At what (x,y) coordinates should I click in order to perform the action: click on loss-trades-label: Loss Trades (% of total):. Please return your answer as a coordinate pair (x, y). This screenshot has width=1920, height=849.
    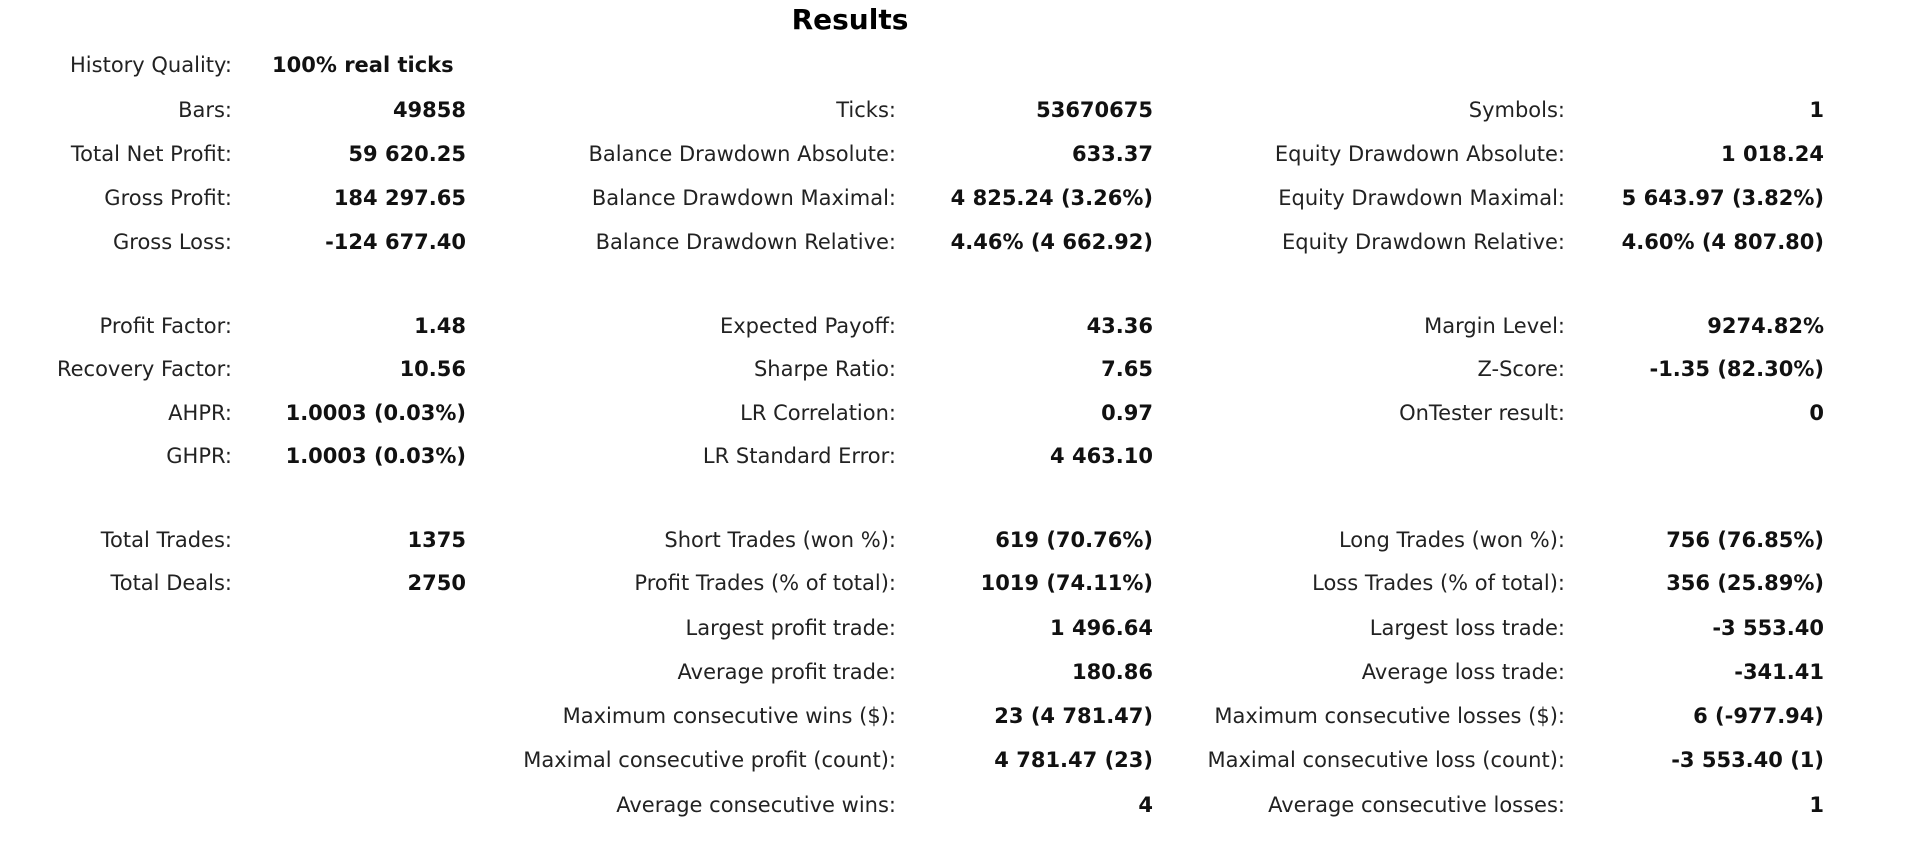
    Looking at the image, I should click on (1438, 583).